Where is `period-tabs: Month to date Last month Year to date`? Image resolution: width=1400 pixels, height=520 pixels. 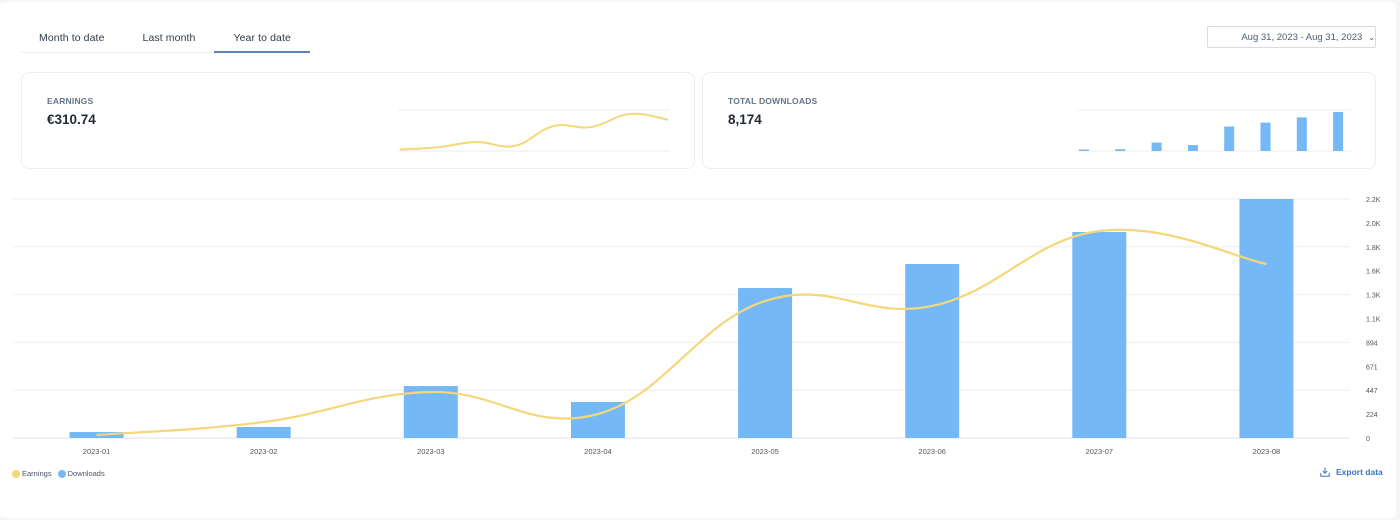
period-tabs: Month to date Last month Year to date is located at coordinates (165, 39).